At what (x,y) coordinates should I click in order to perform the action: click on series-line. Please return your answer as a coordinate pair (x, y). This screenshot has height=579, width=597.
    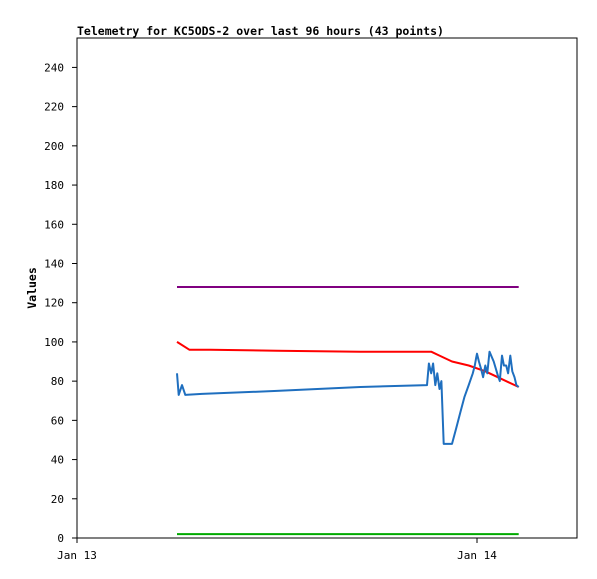
    Looking at the image, I should click on (348, 397).